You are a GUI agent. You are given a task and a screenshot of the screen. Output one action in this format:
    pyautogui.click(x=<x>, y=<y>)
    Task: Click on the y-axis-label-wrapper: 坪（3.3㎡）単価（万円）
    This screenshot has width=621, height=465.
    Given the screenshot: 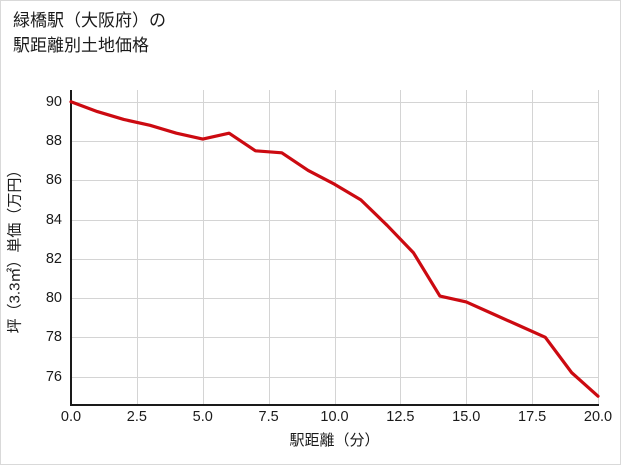 What is the action you would take?
    pyautogui.click(x=14, y=247)
    